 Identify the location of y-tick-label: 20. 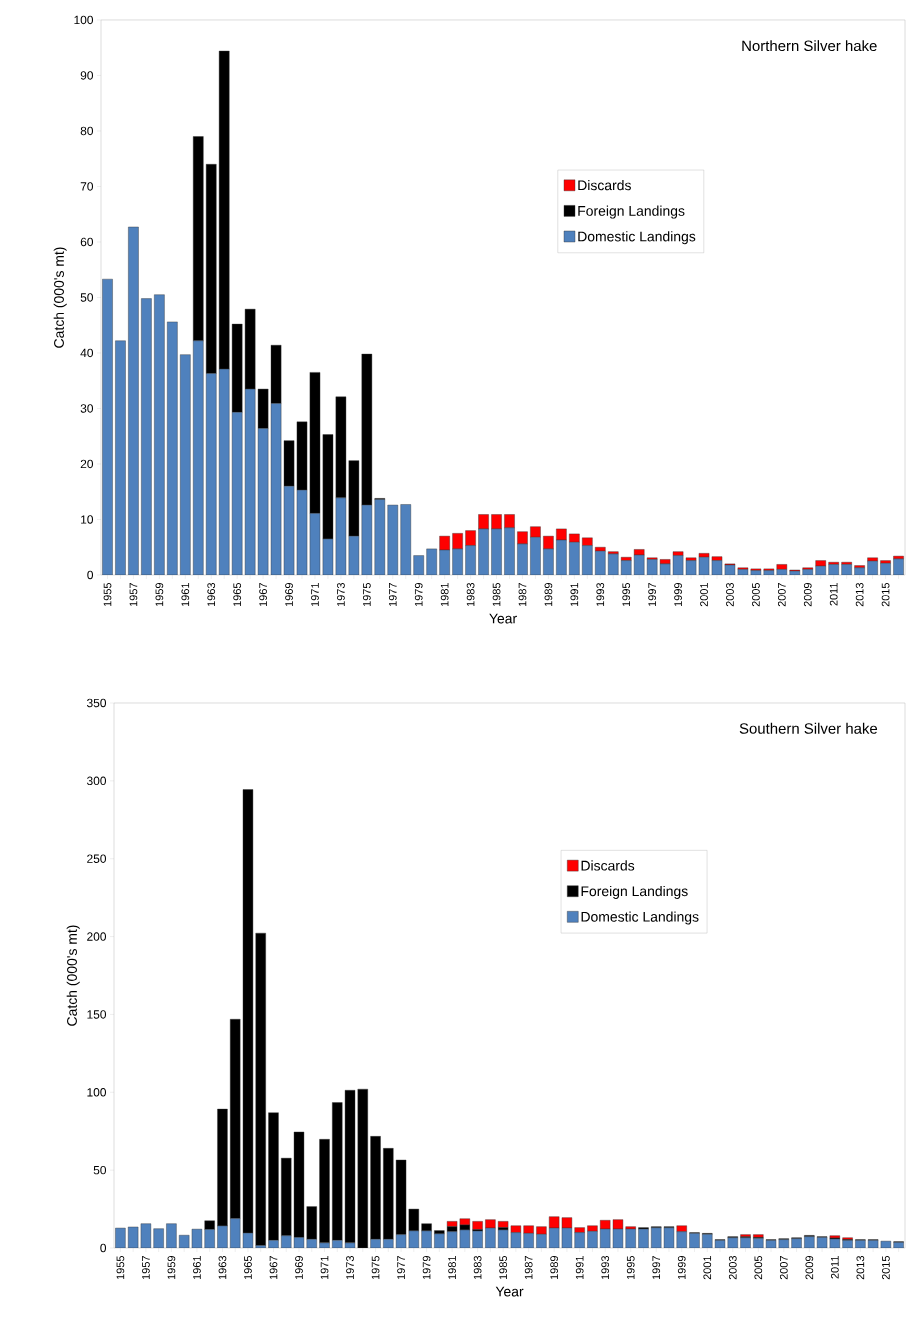
(87, 464).